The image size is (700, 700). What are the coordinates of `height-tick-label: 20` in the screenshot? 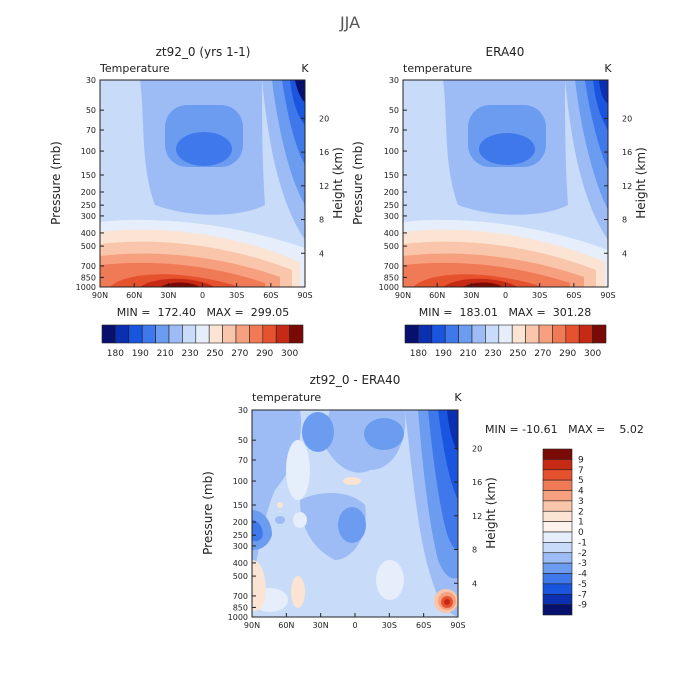 It's located at (324, 118).